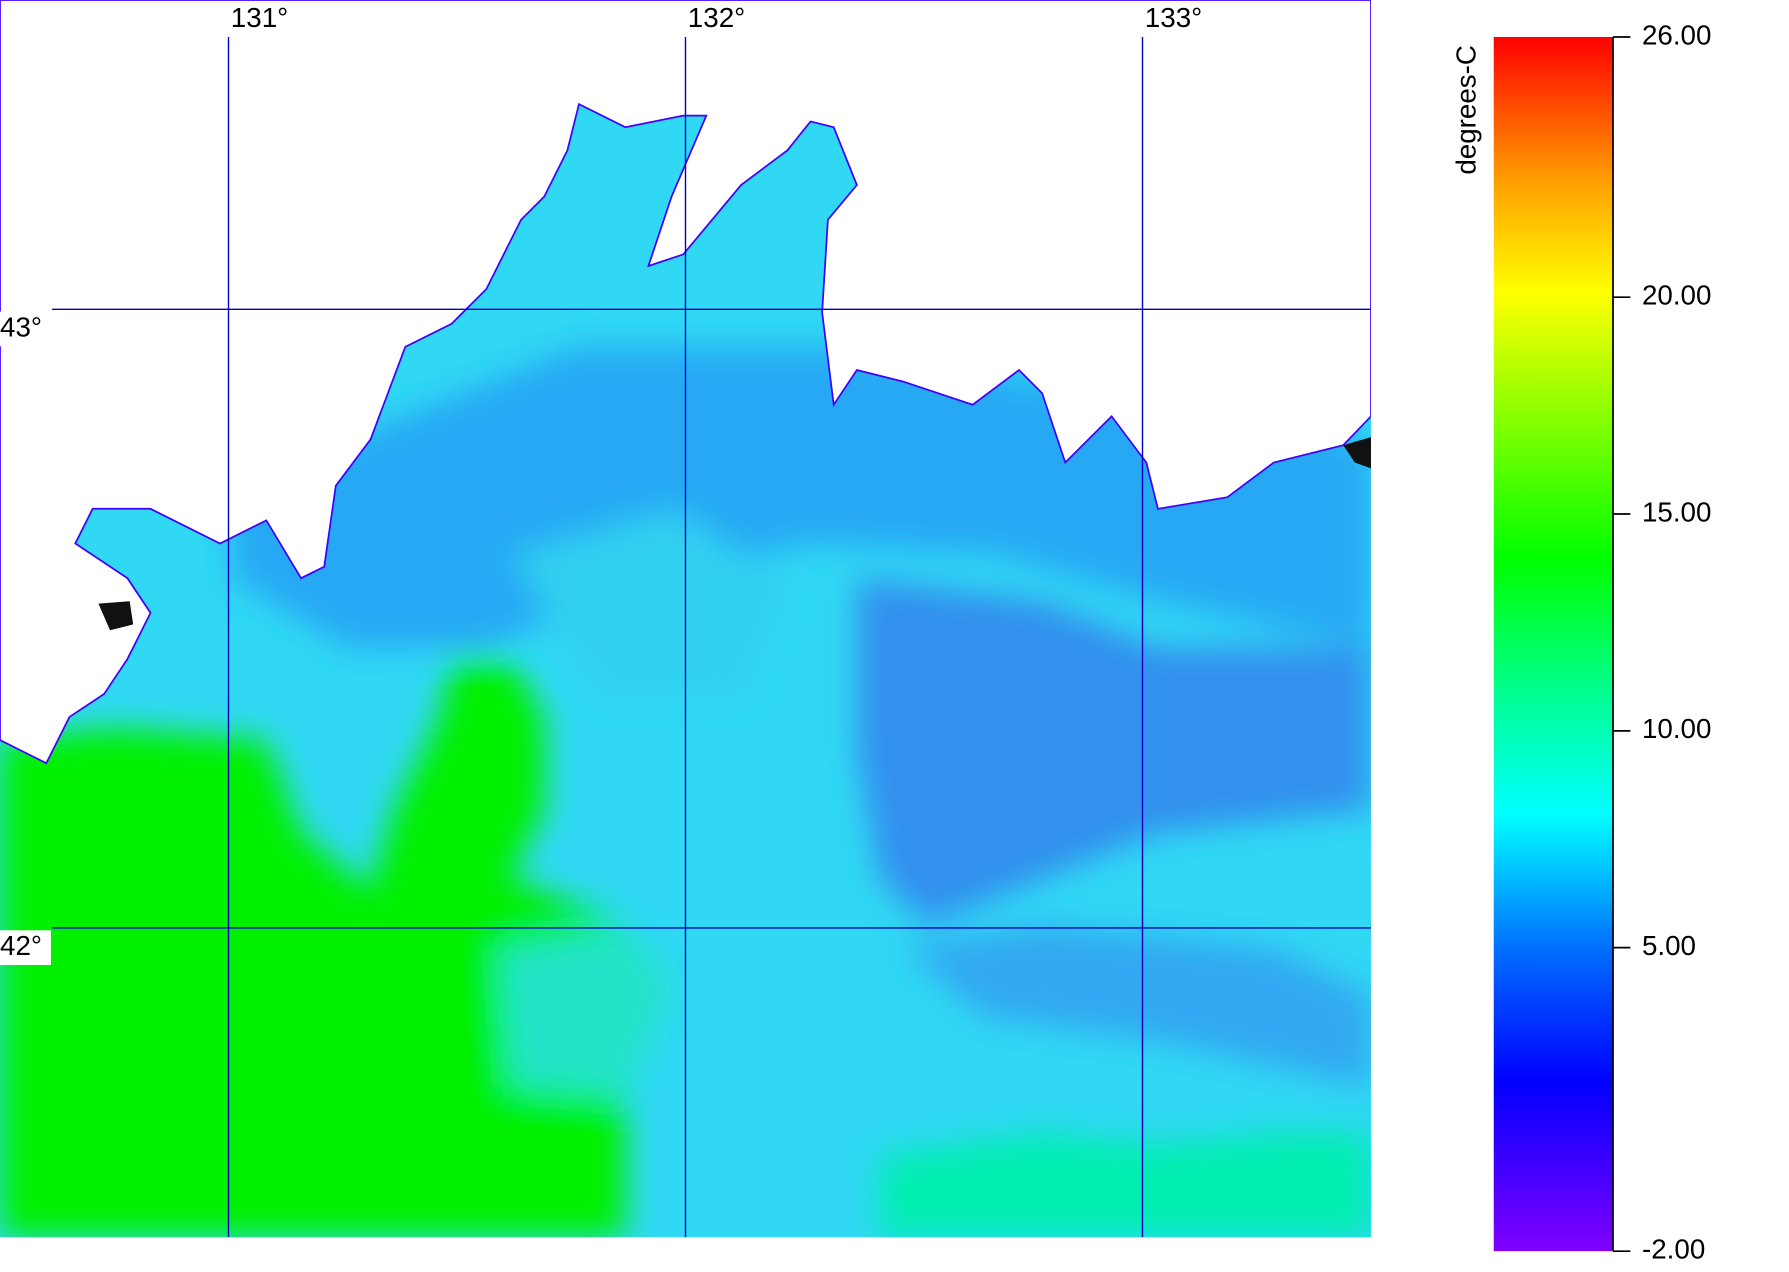 The image size is (1789, 1272). Describe the element at coordinates (716, 17) in the screenshot. I see `longitude-label: 132°` at that location.